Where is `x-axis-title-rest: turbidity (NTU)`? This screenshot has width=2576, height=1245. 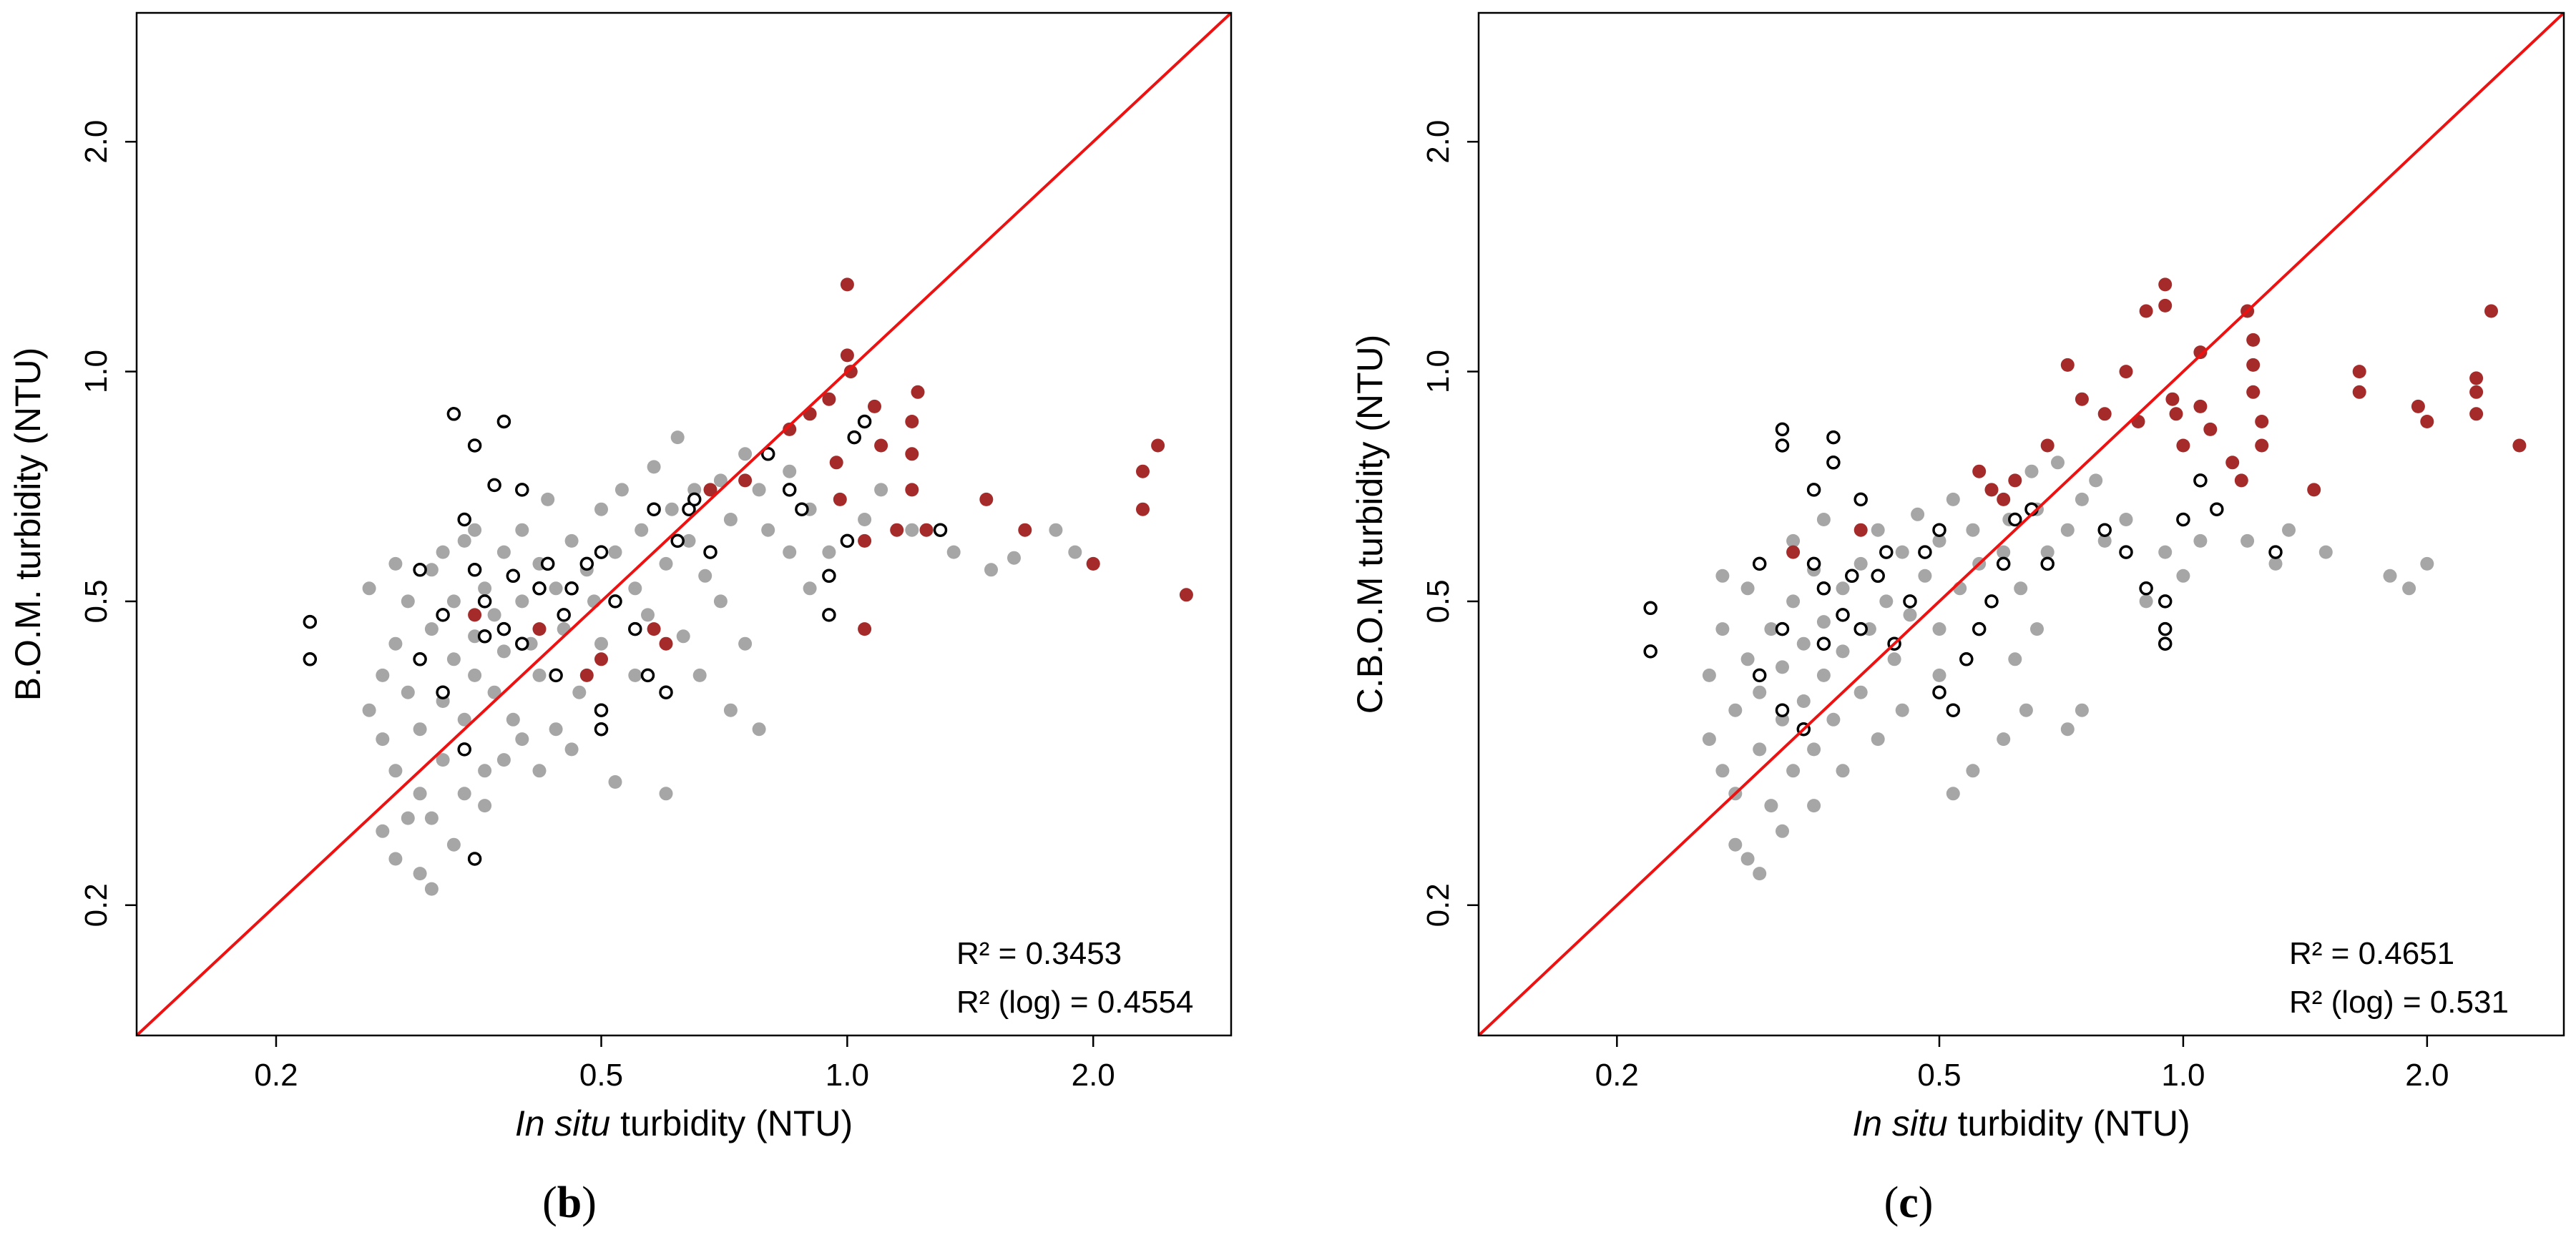
x-axis-title-rest: turbidity (NTU) is located at coordinates (731, 1123).